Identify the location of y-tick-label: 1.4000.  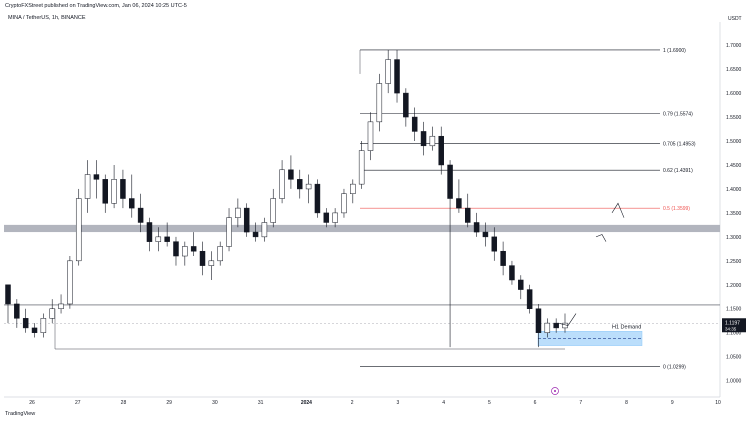
(734, 190).